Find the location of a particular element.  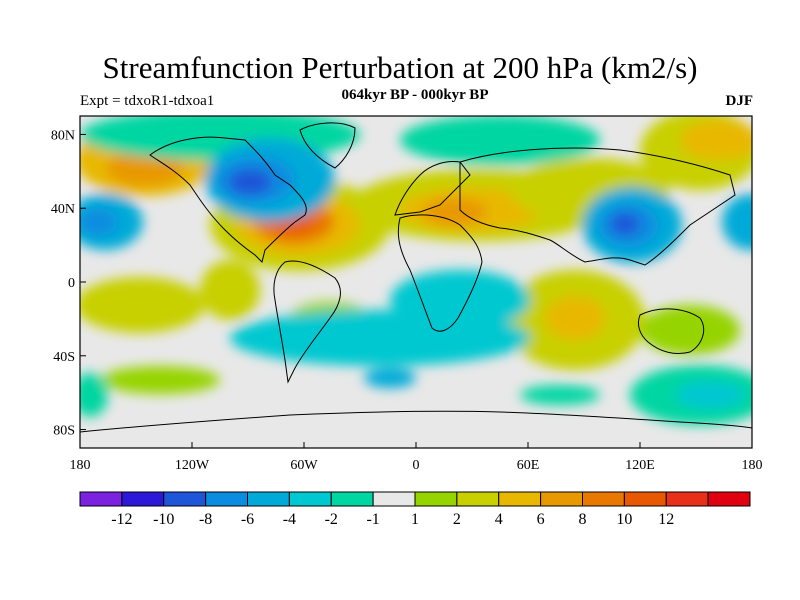

colorbar-label: 4 is located at coordinates (499, 519).